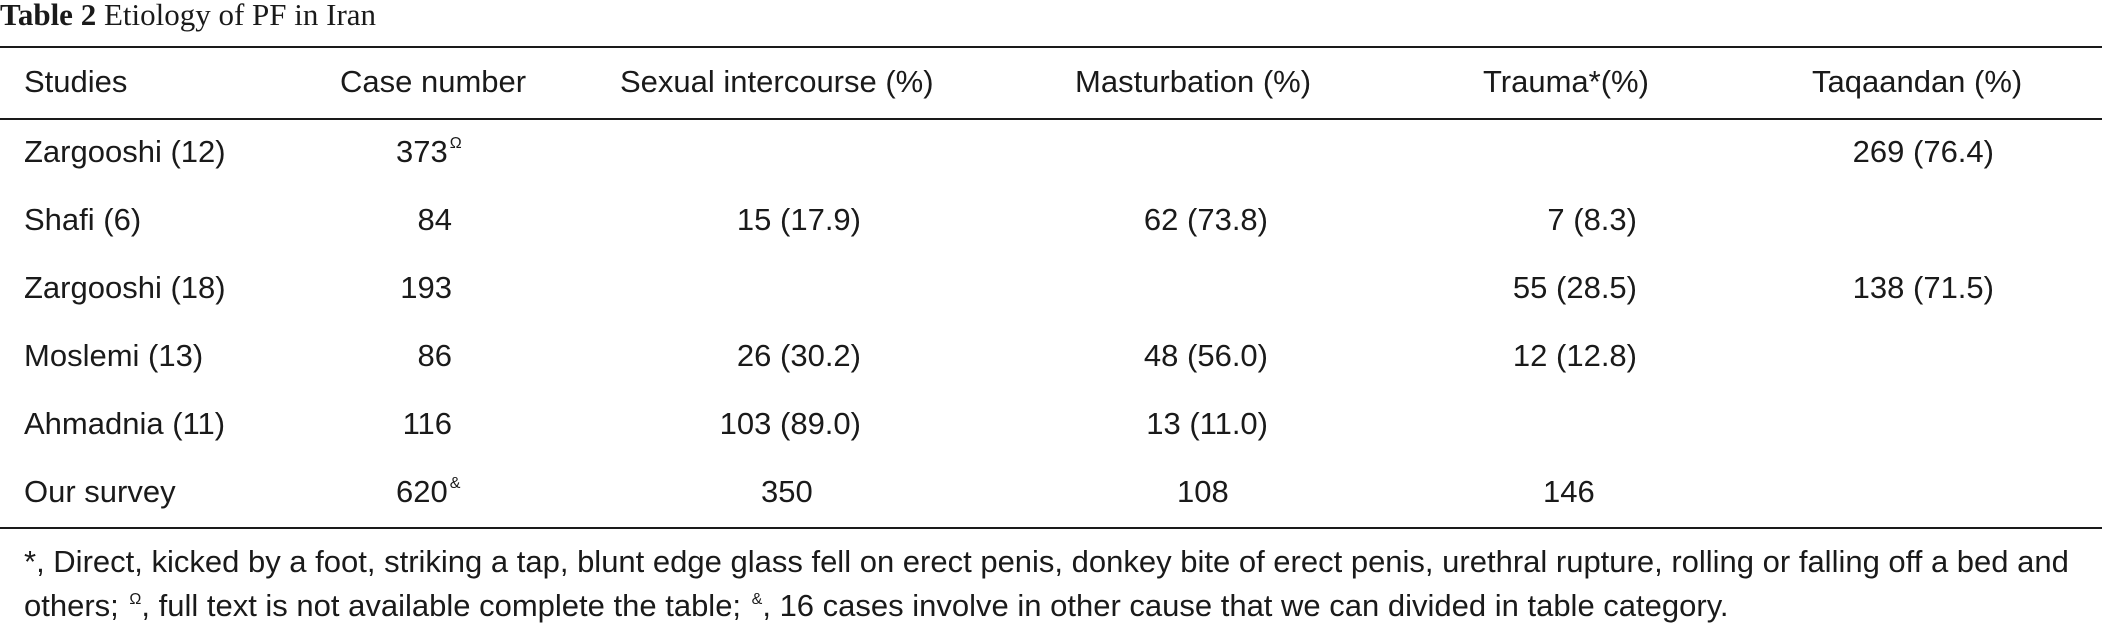  I want to click on cell-taqaandan: 269 (76.4), so click(1923, 151).